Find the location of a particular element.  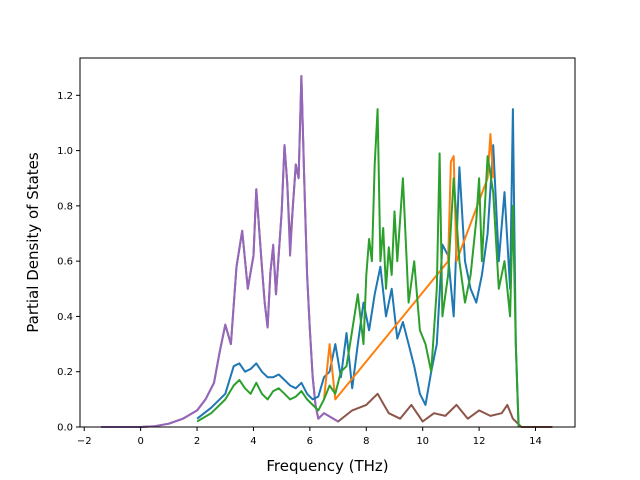

x-tick-label: 8 is located at coordinates (366, 441).